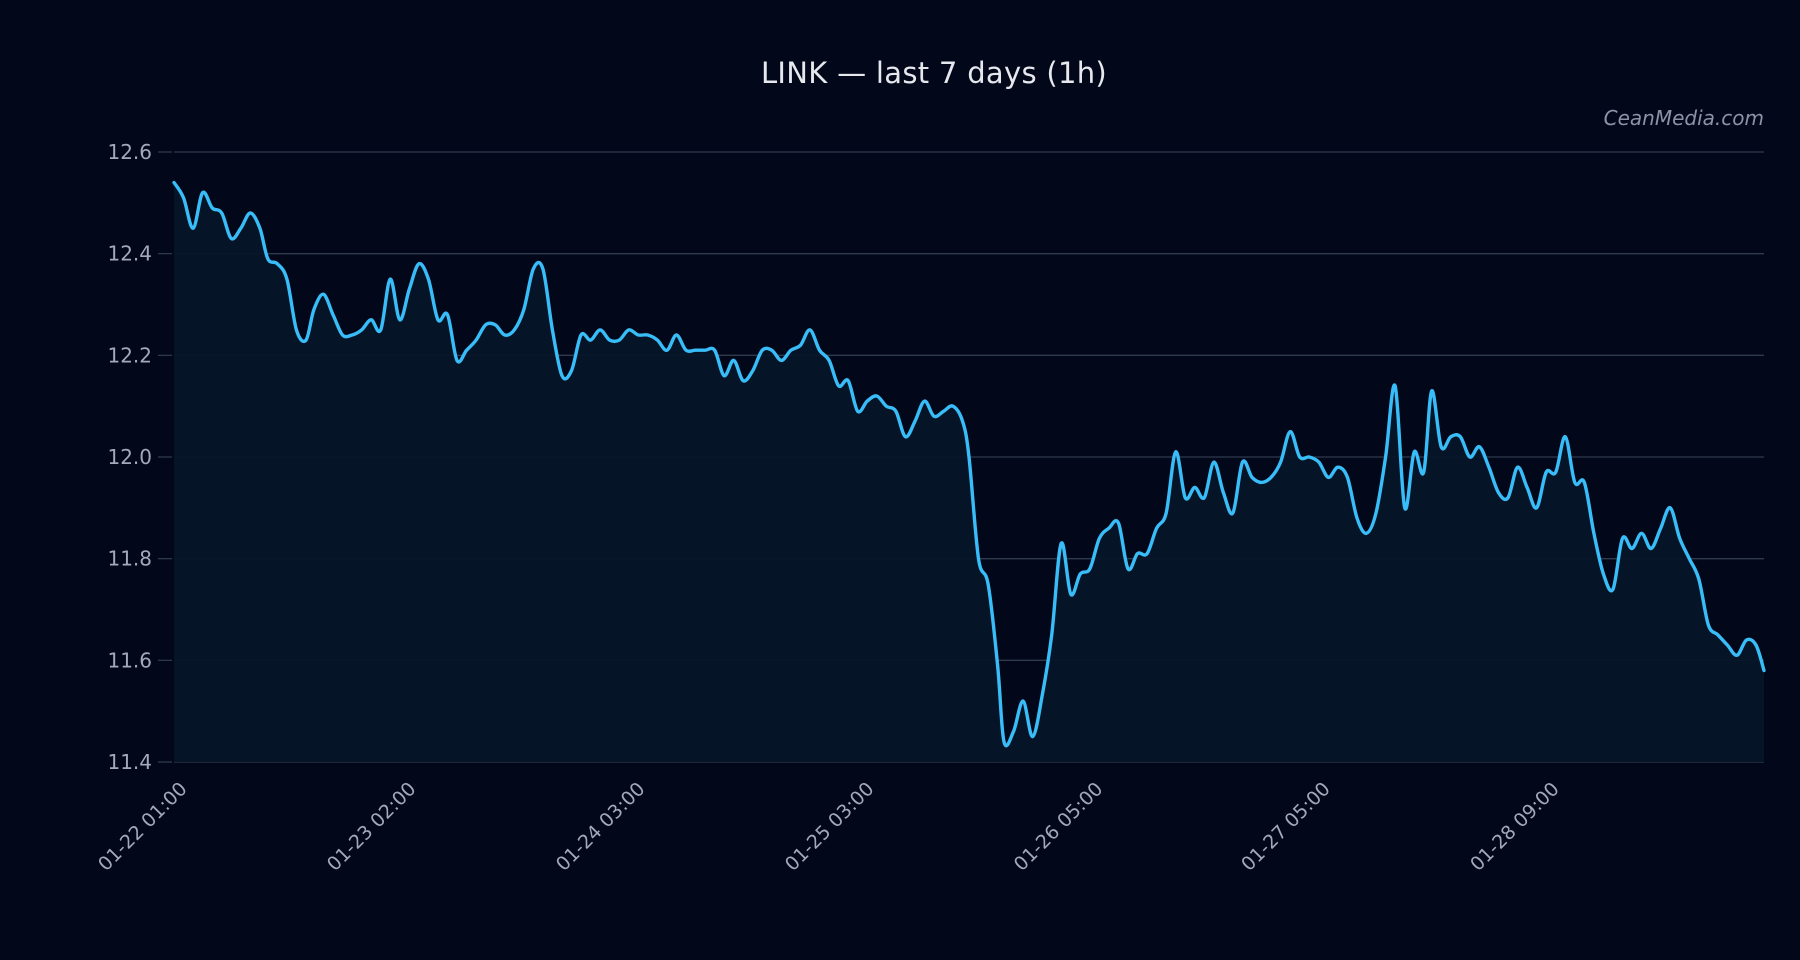 This screenshot has height=960, width=1800. Describe the element at coordinates (934, 73) in the screenshot. I see `chart-title: LINK — last 7 days (1h)` at that location.